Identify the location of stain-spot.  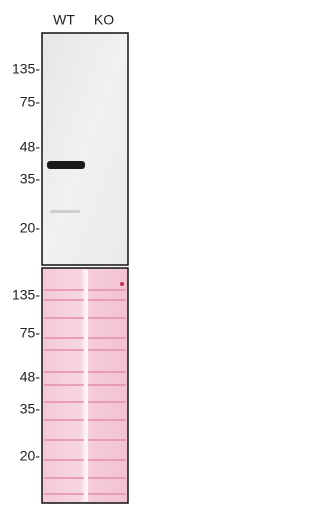
(122, 284).